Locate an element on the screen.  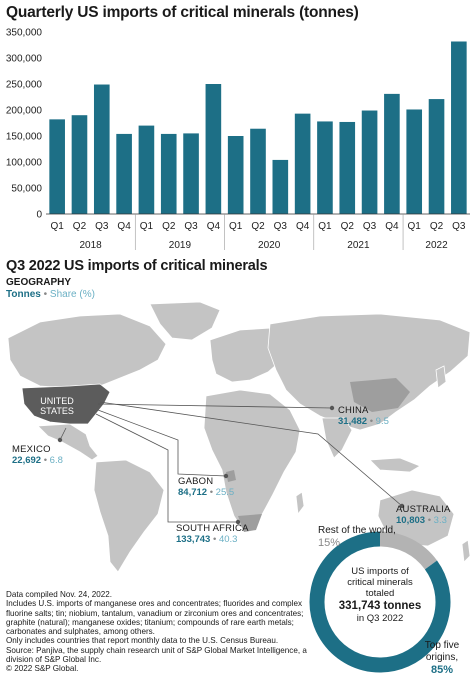
y-tick-label: 300,000 is located at coordinates (24, 59).